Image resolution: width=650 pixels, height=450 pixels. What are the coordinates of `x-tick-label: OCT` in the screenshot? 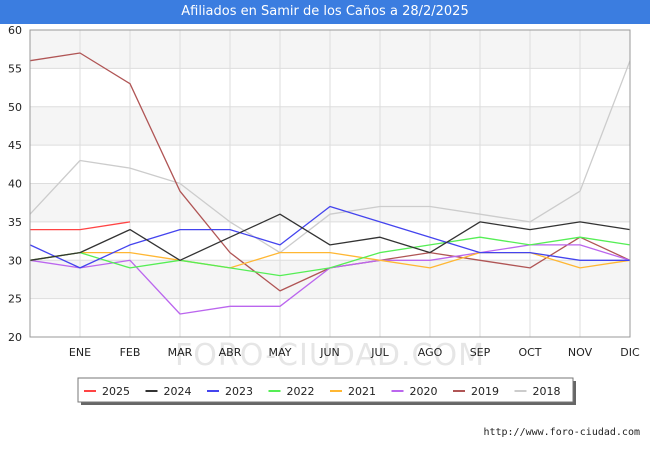 It's located at (529, 352).